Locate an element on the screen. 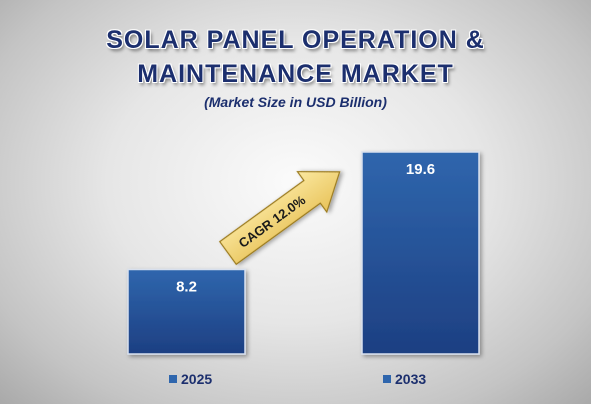 The height and width of the screenshot is (404, 591). chart-subtitle: (Market Size in USD Billion) is located at coordinates (295, 102).